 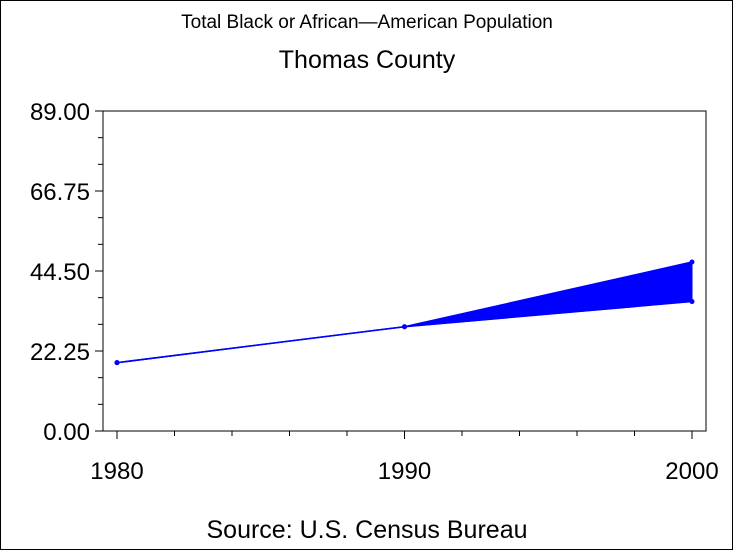 I want to click on x-tick-label: 2000, so click(x=691, y=471).